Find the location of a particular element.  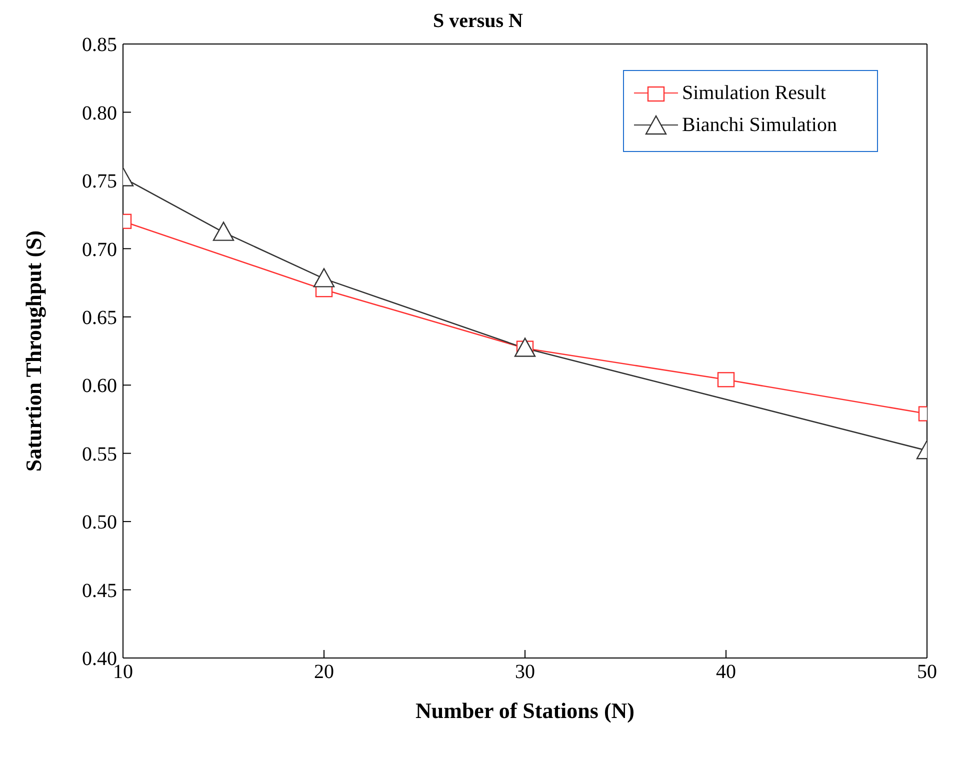

y-tick-label: 0.85 is located at coordinates (99, 45).